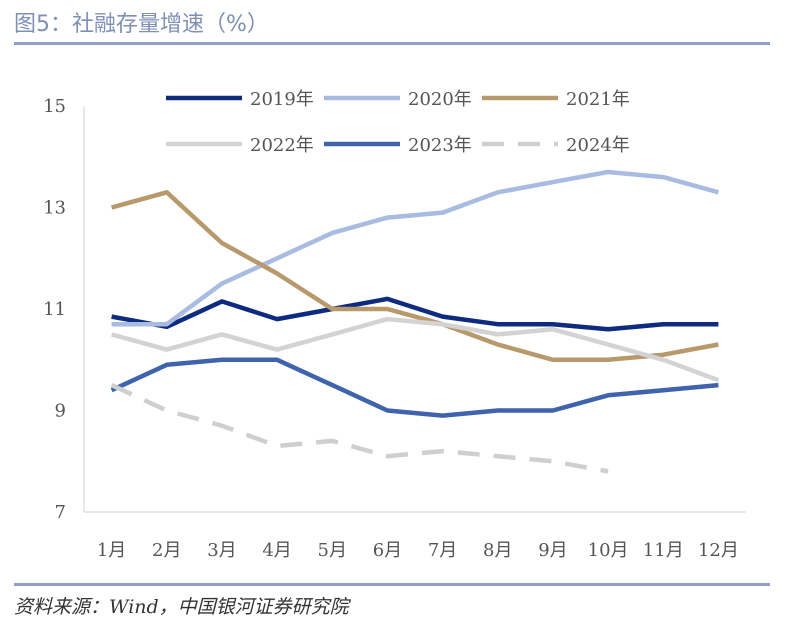  Describe the element at coordinates (166, 550) in the screenshot. I see `x-tick-label: 2月` at that location.